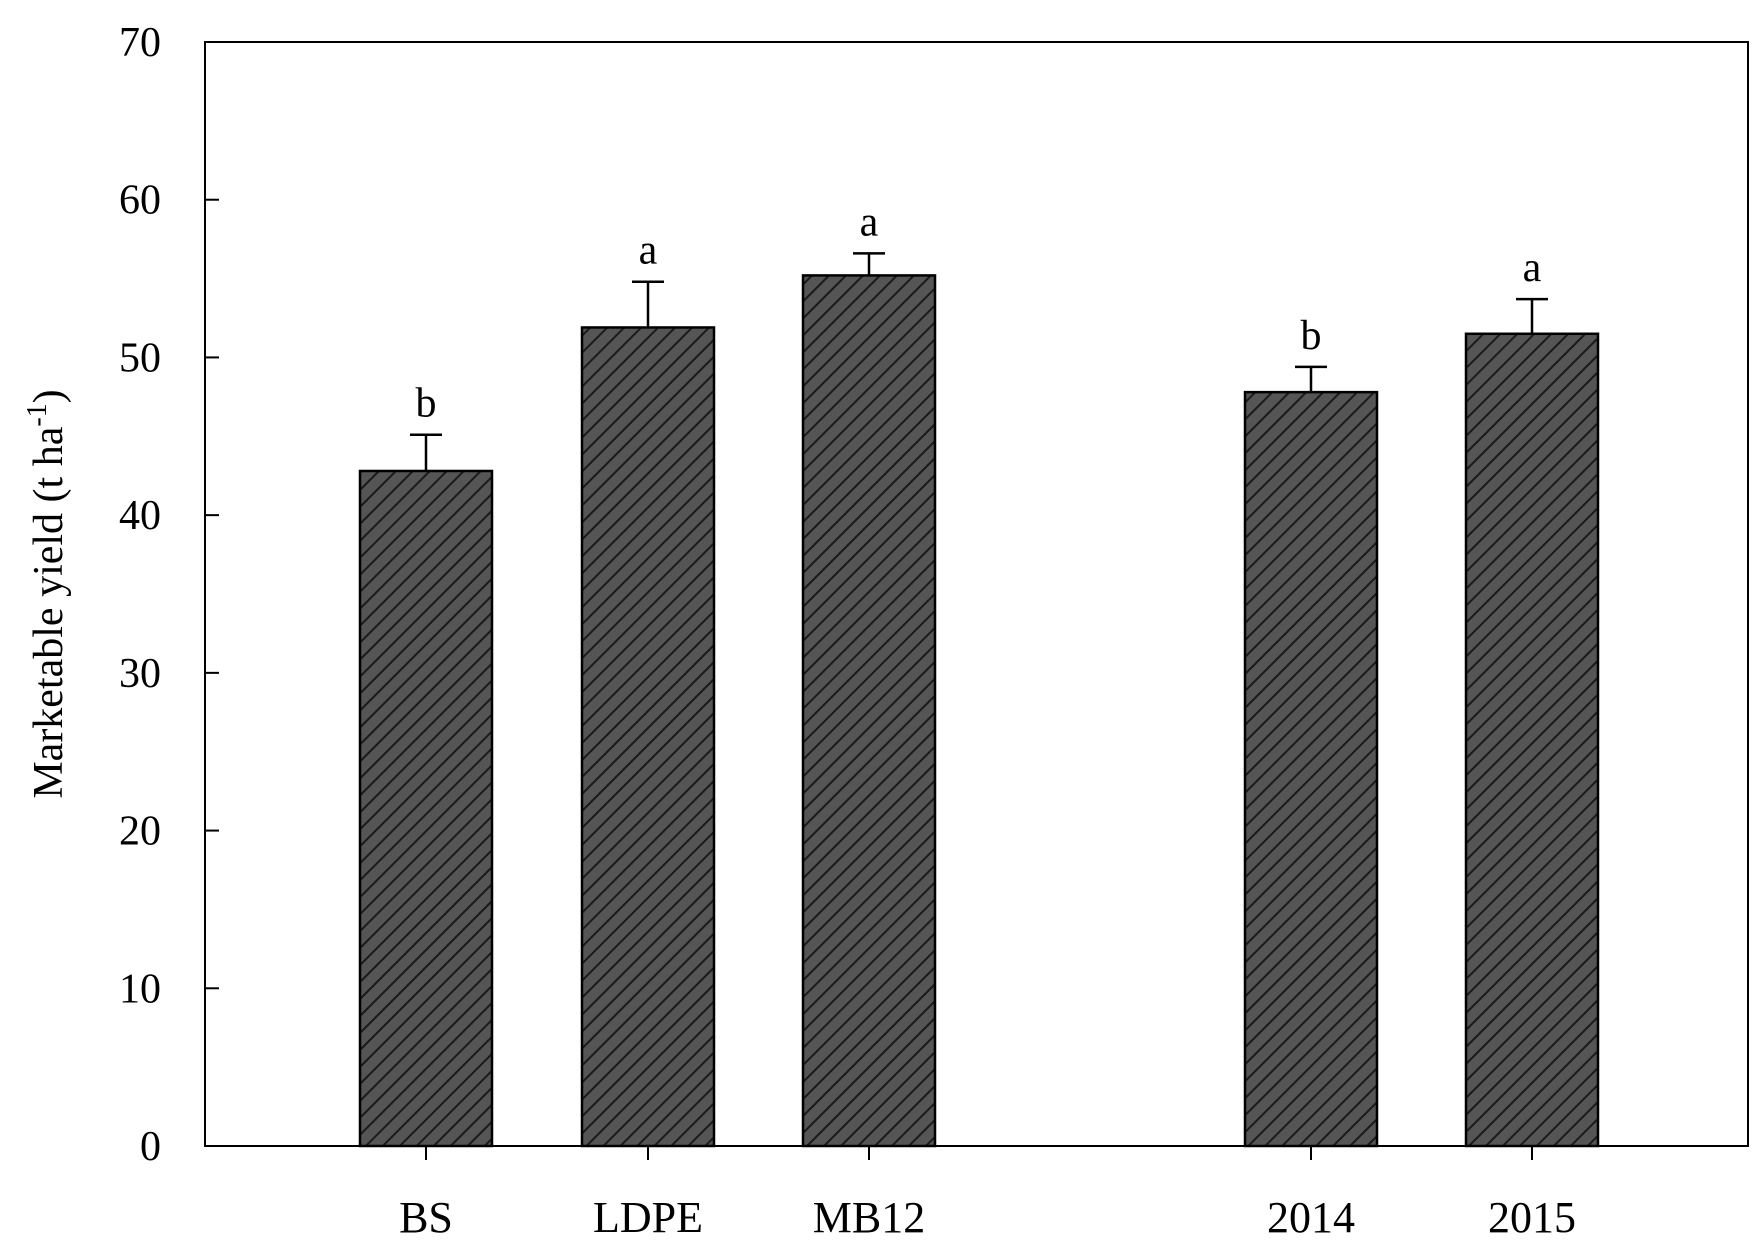  What do you see at coordinates (140, 43) in the screenshot?
I see `y-tick-label: 70` at bounding box center [140, 43].